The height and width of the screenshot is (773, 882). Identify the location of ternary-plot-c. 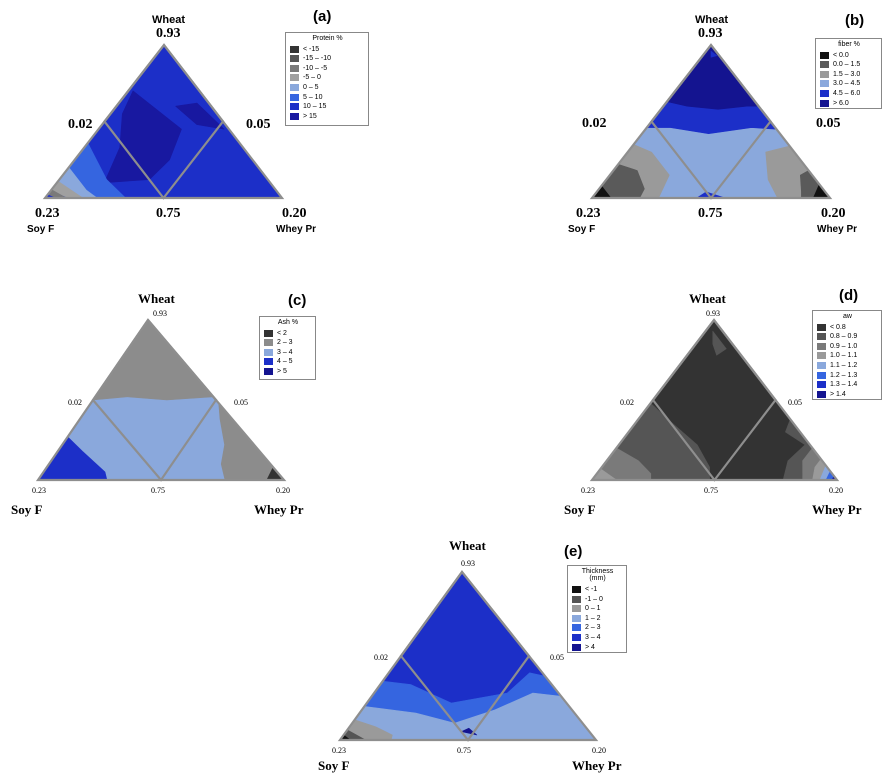
(161, 400).